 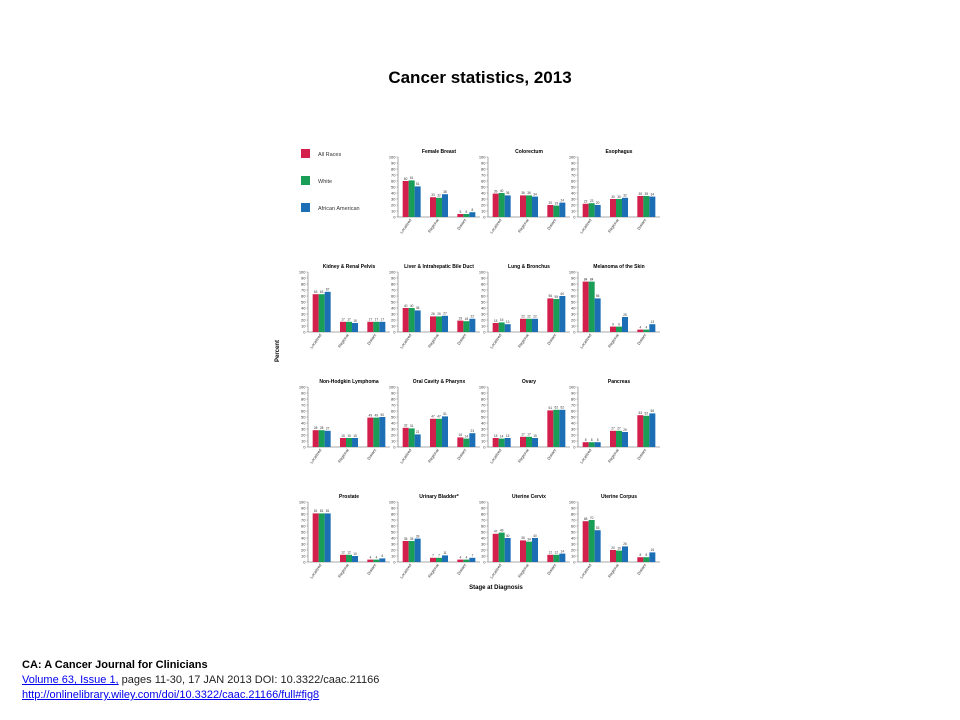 I want to click on data-label: 34, so click(x=653, y=194).